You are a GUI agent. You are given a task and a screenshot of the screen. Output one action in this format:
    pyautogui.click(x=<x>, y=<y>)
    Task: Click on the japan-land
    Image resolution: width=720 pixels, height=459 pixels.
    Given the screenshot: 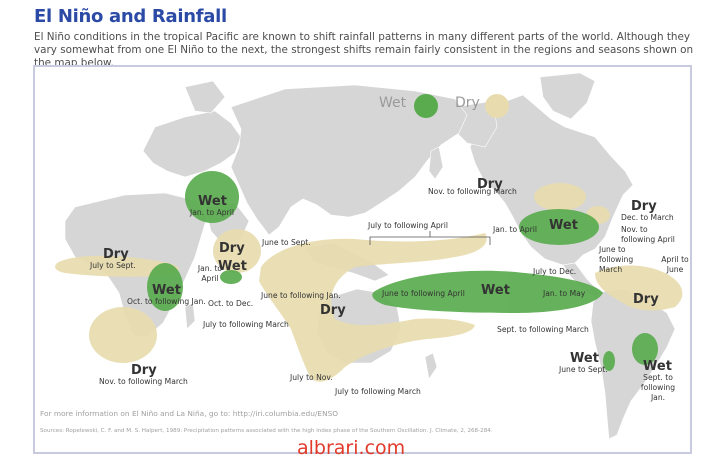 What is the action you would take?
    pyautogui.click(x=436, y=163)
    